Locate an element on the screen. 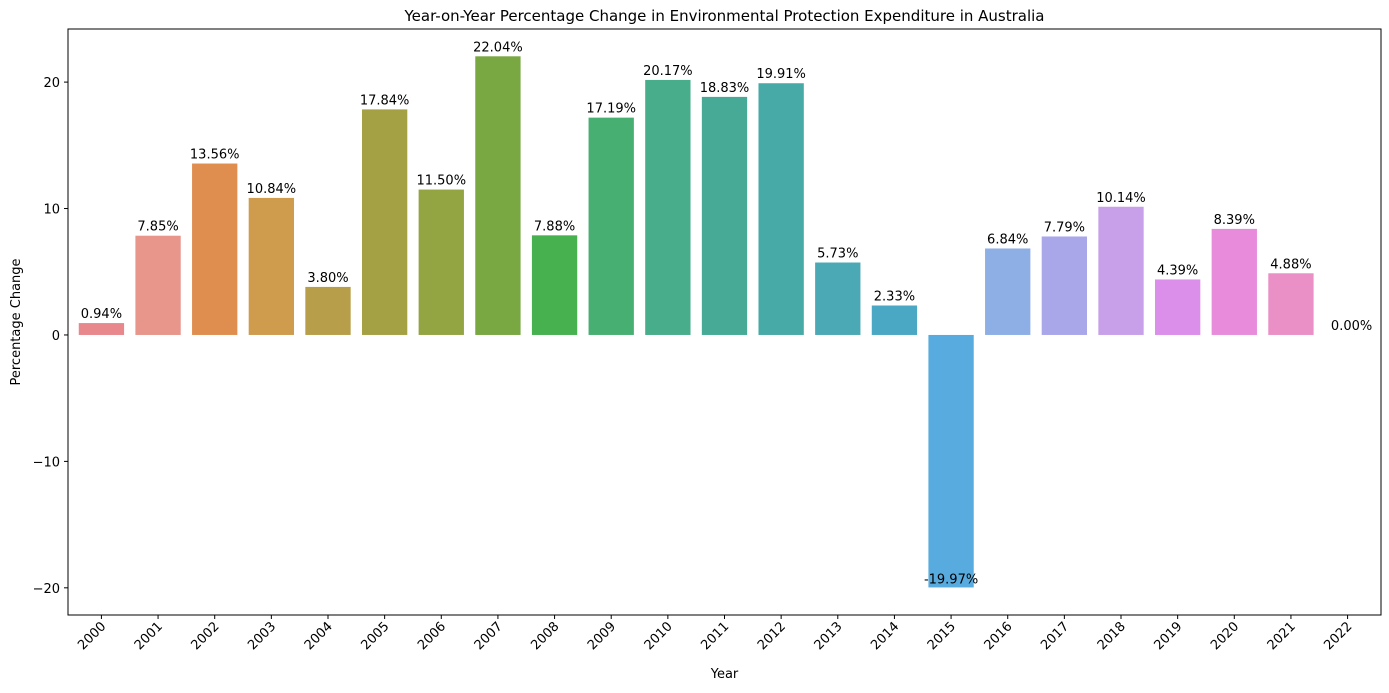 Image resolution: width=1389 pixels, height=693 pixels. y-tick-label-20: 20 is located at coordinates (51, 83).